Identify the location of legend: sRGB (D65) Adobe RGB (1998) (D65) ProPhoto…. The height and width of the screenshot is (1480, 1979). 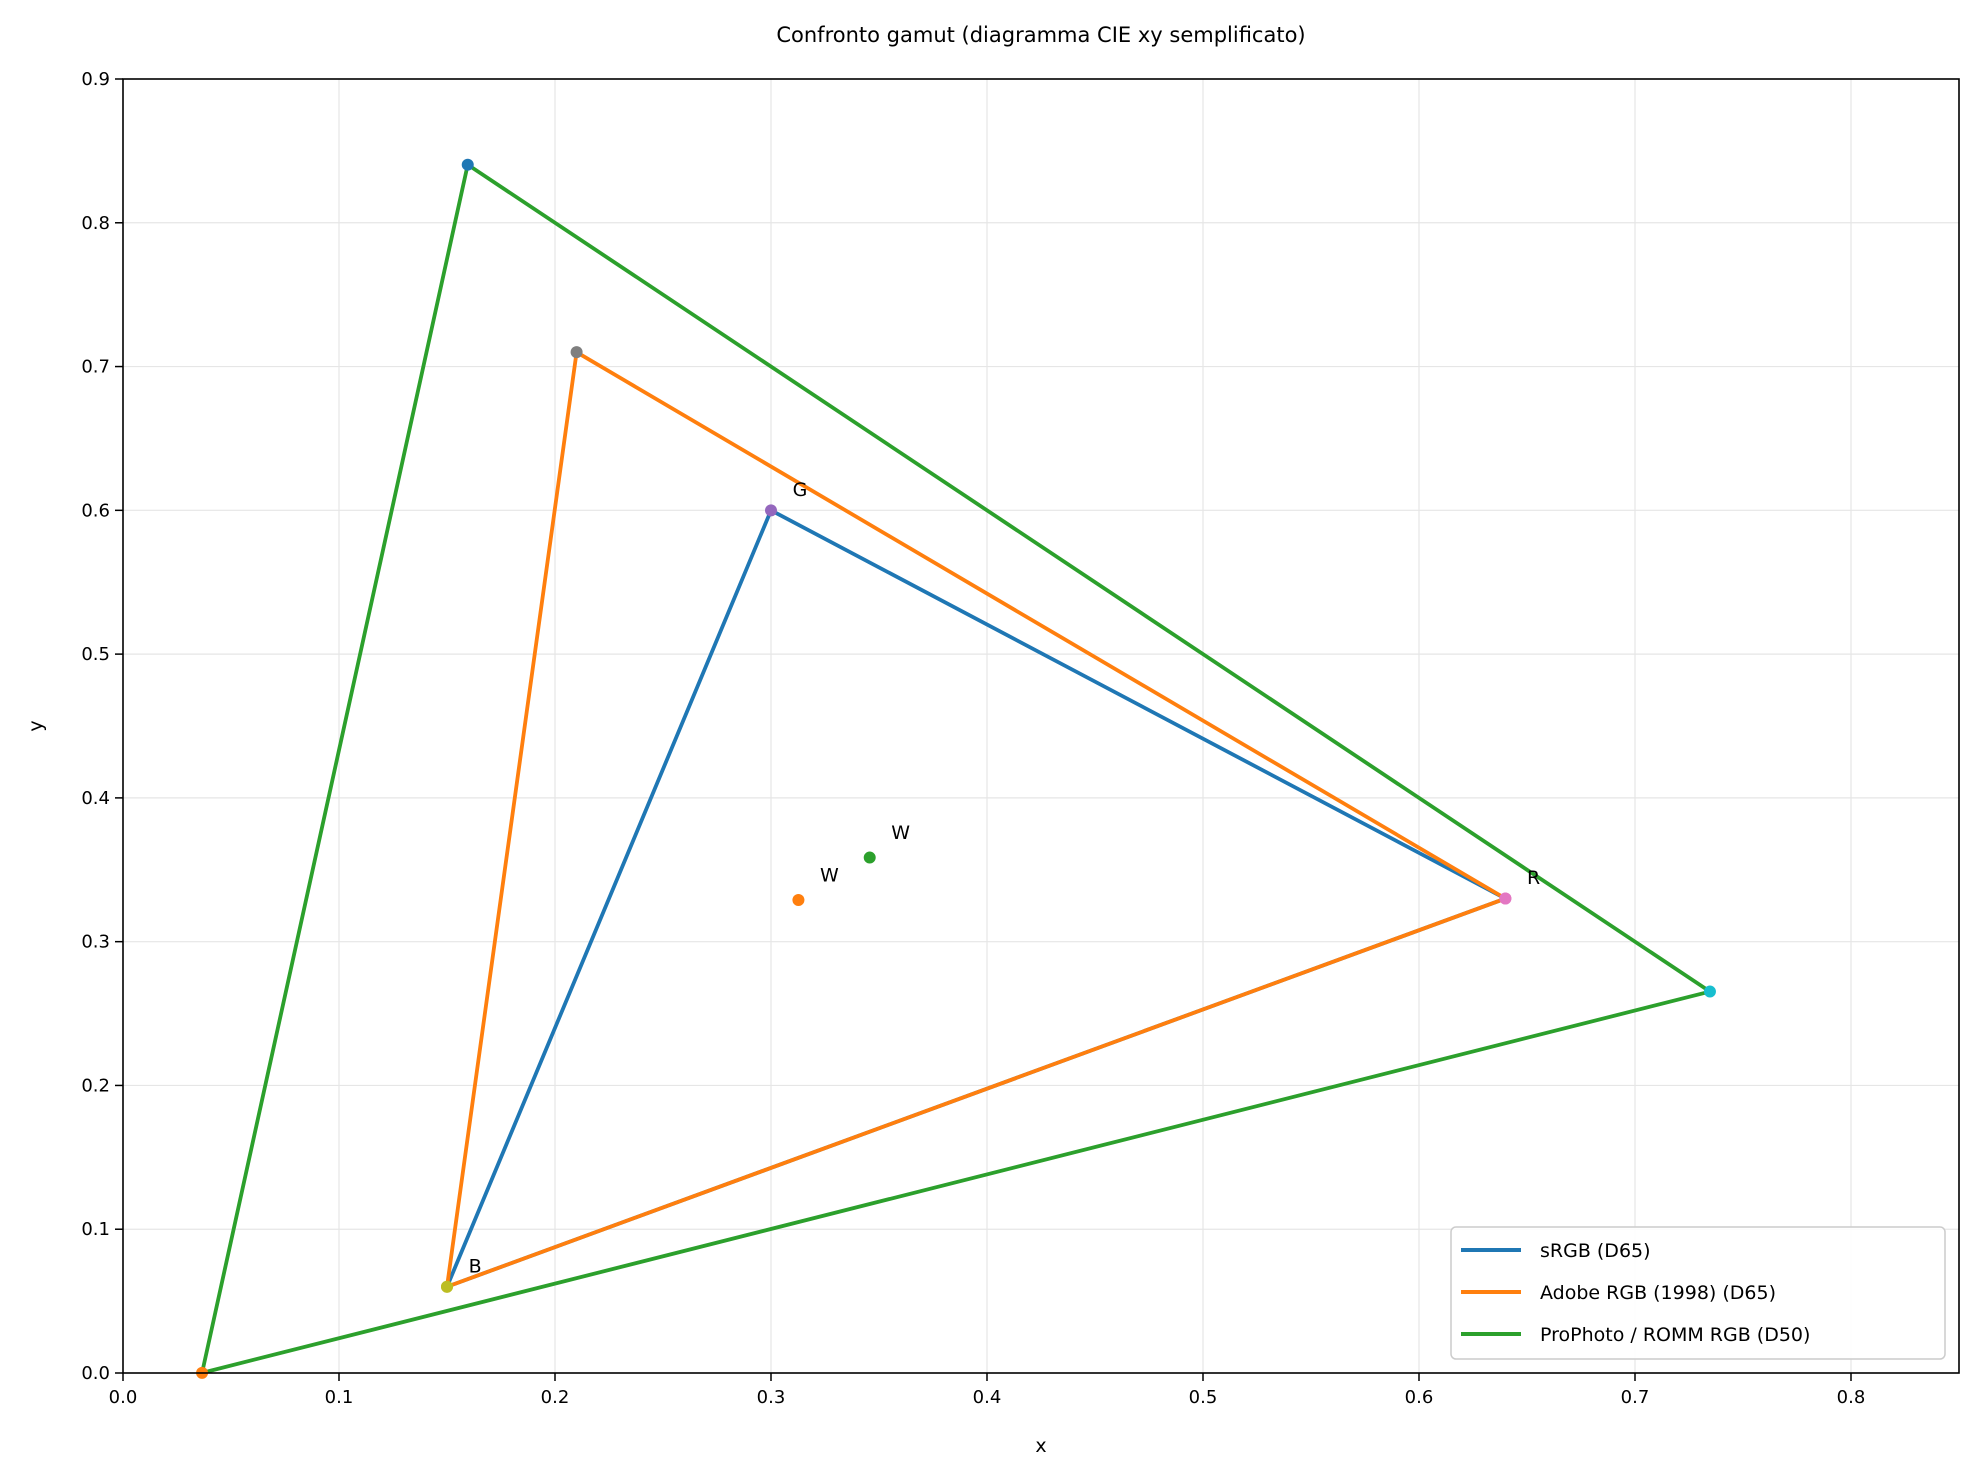
(1698, 1293).